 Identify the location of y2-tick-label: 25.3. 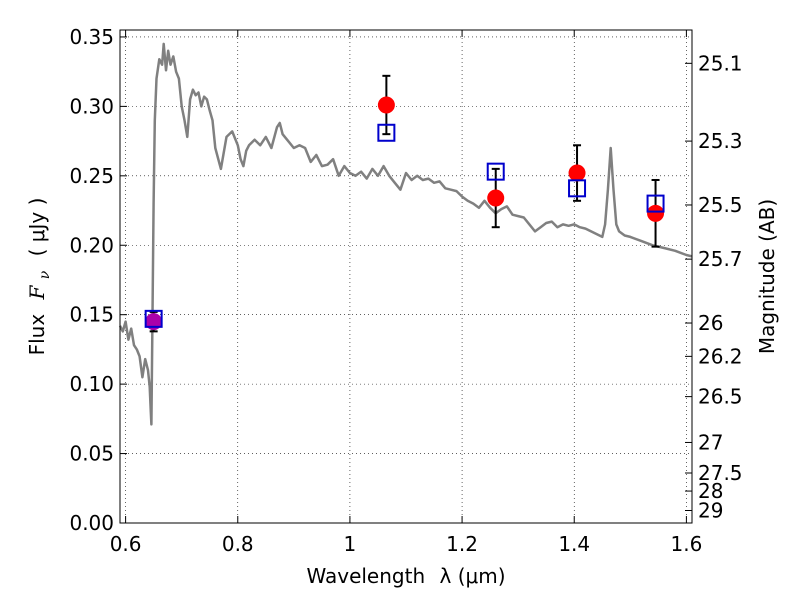
(720, 141).